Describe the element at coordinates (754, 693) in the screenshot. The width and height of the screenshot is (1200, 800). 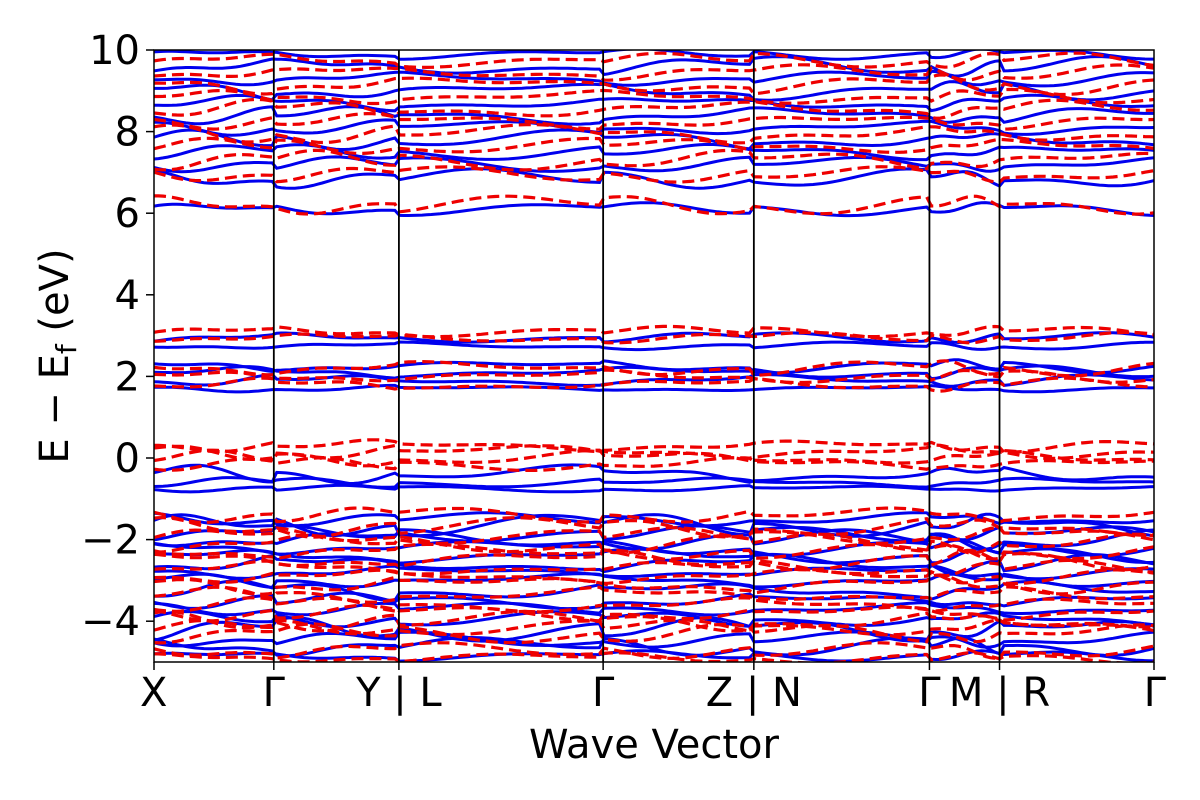
I see `x-tick-label: Z | N` at that location.